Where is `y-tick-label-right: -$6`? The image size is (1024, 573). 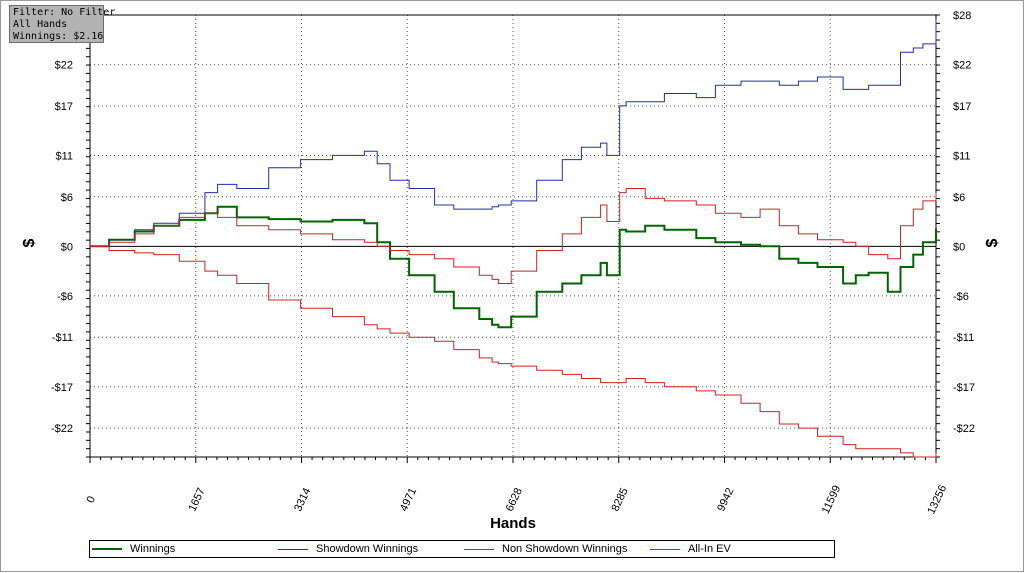 y-tick-label-right: -$6 is located at coordinates (961, 297).